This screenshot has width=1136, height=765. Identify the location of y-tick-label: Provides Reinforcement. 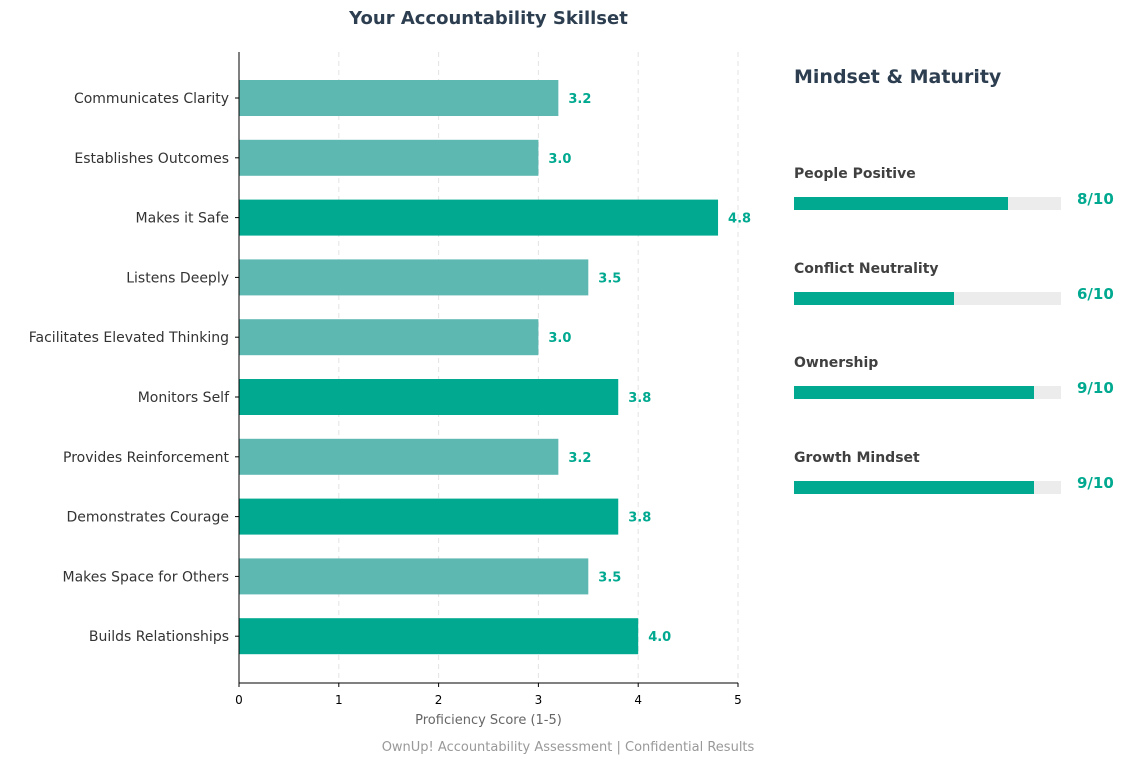
(146, 458).